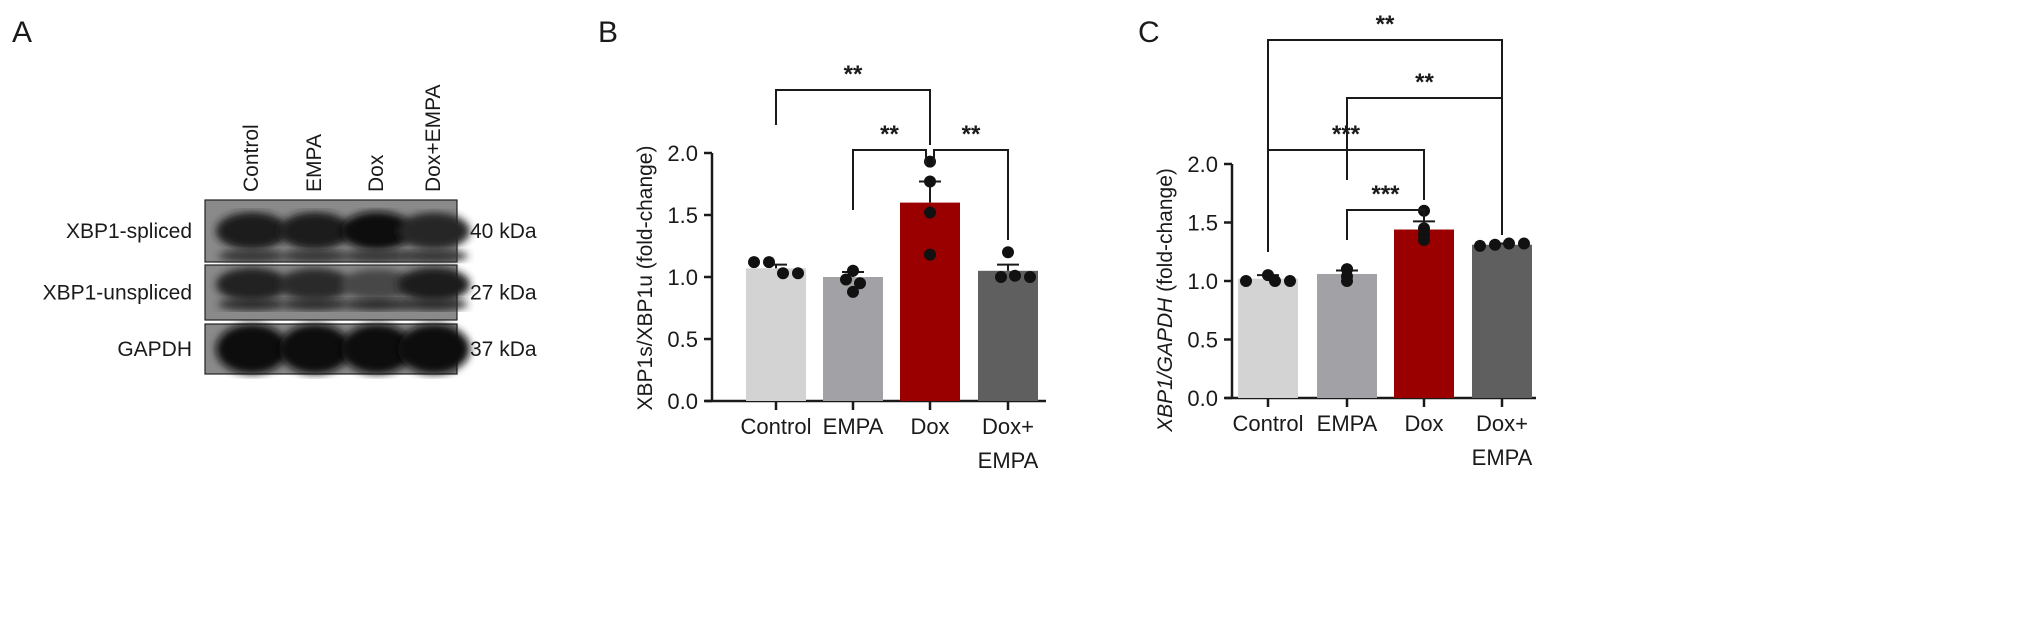 This screenshot has height=617, width=2032. Describe the element at coordinates (503, 231) in the screenshot. I see `molecular-weight-label: 40 kDa` at that location.